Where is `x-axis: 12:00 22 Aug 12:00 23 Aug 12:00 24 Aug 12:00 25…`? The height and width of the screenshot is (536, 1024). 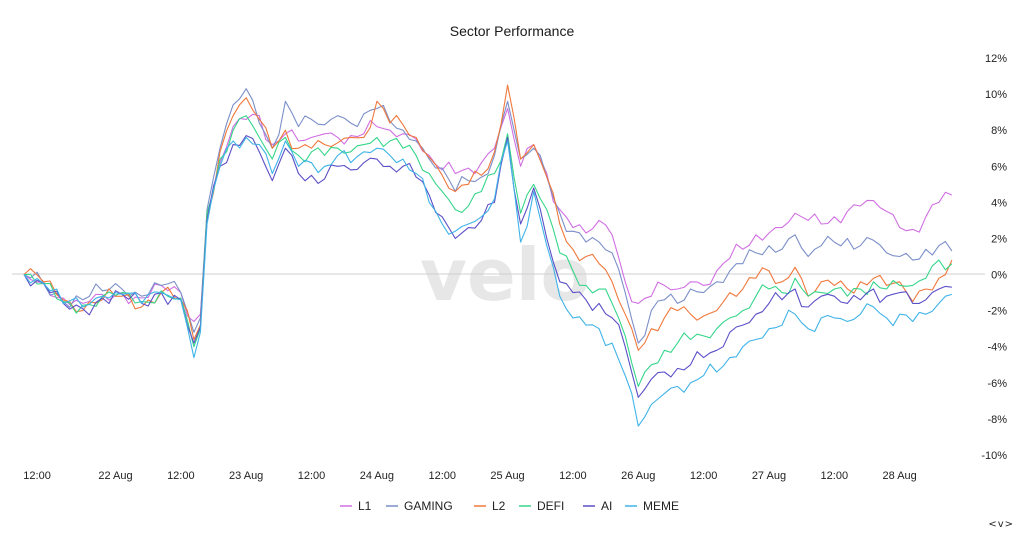 x-axis: 12:00 22 Aug 12:00 23 Aug 12:00 24 Aug 12:00 25… is located at coordinates (469, 476).